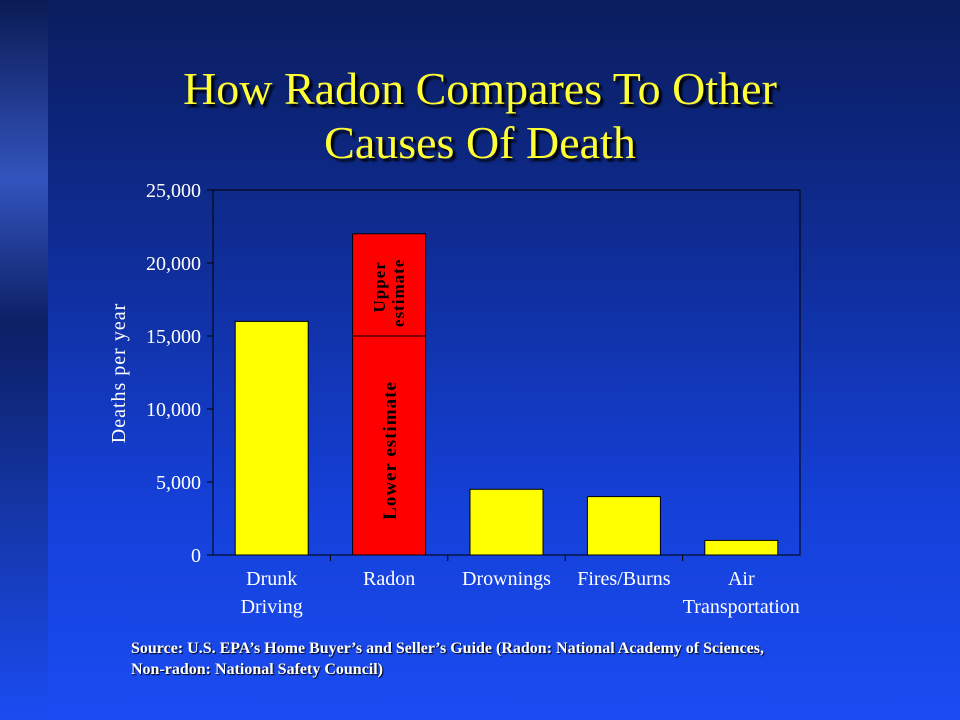  Describe the element at coordinates (741, 579) in the screenshot. I see `x-category-label: Air` at that location.